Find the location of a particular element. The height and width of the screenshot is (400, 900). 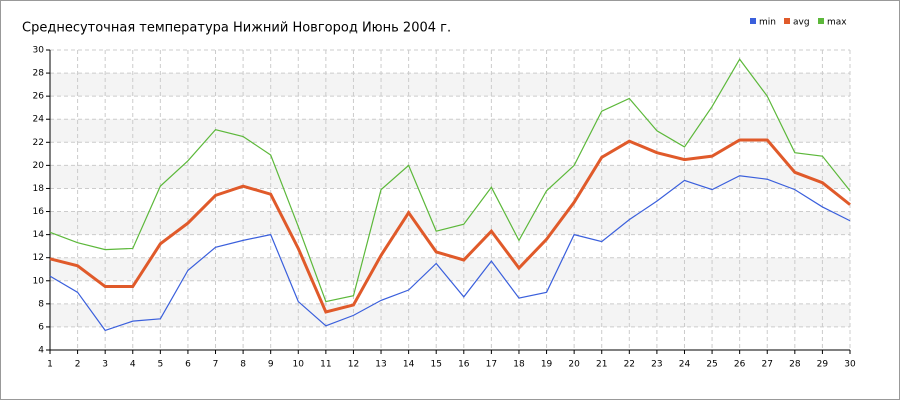

y-tick-label: 4 is located at coordinates (41, 351).